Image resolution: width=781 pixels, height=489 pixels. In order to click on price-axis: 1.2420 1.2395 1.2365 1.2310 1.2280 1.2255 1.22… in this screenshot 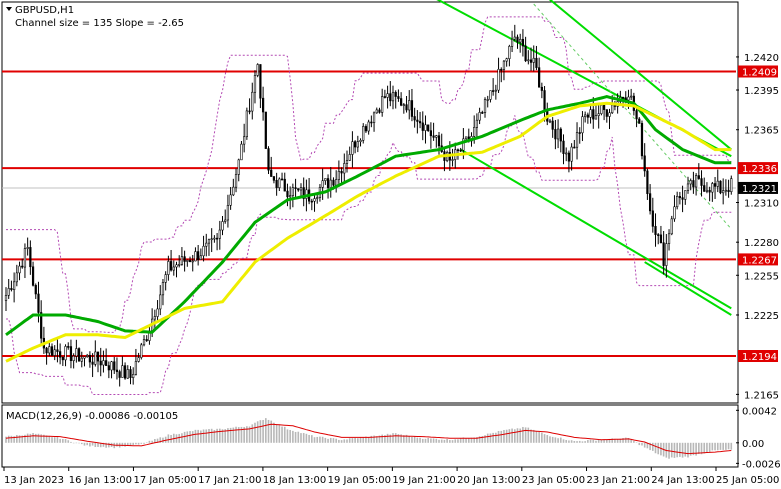, I will do `click(757, 227)`.